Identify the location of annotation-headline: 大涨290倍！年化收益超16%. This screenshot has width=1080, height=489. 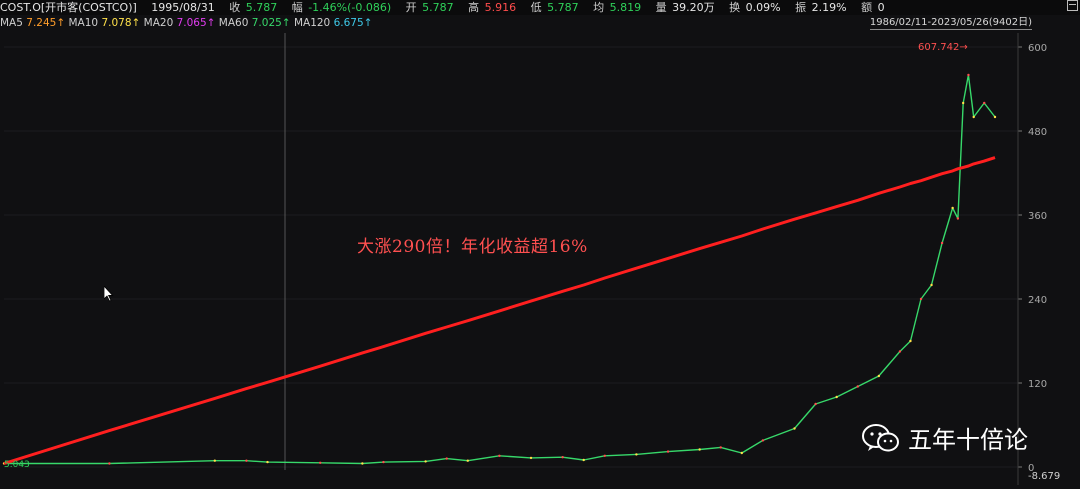
(472, 247).